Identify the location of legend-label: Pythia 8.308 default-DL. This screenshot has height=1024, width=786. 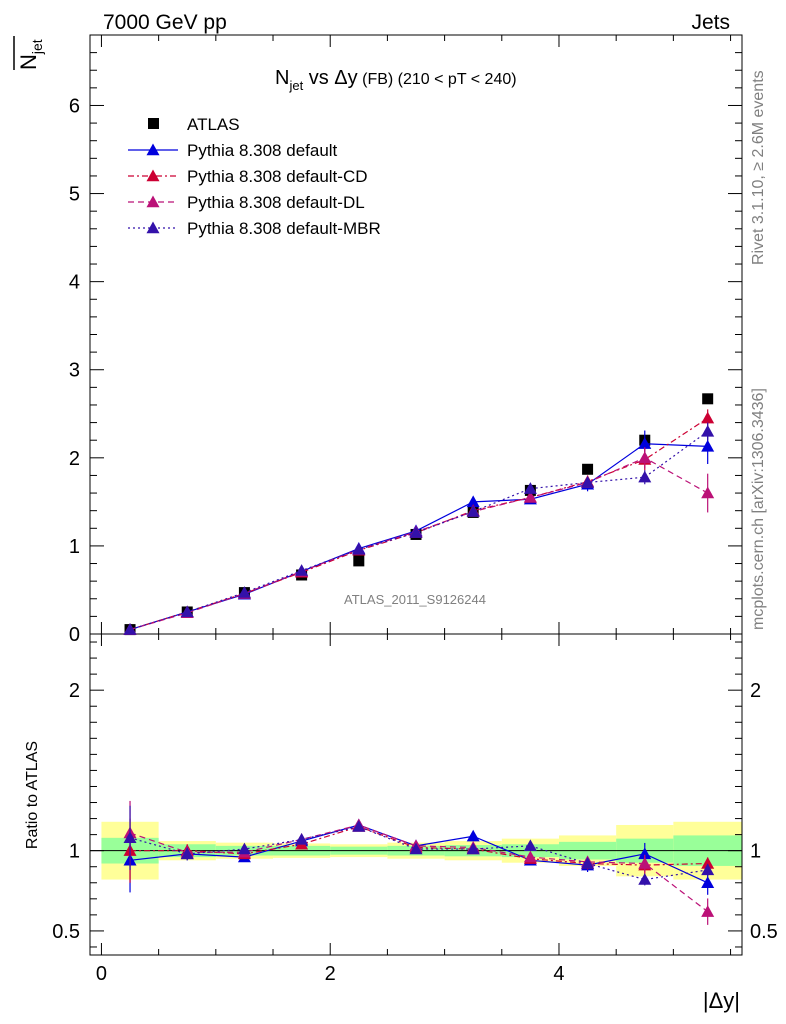
(276, 202).